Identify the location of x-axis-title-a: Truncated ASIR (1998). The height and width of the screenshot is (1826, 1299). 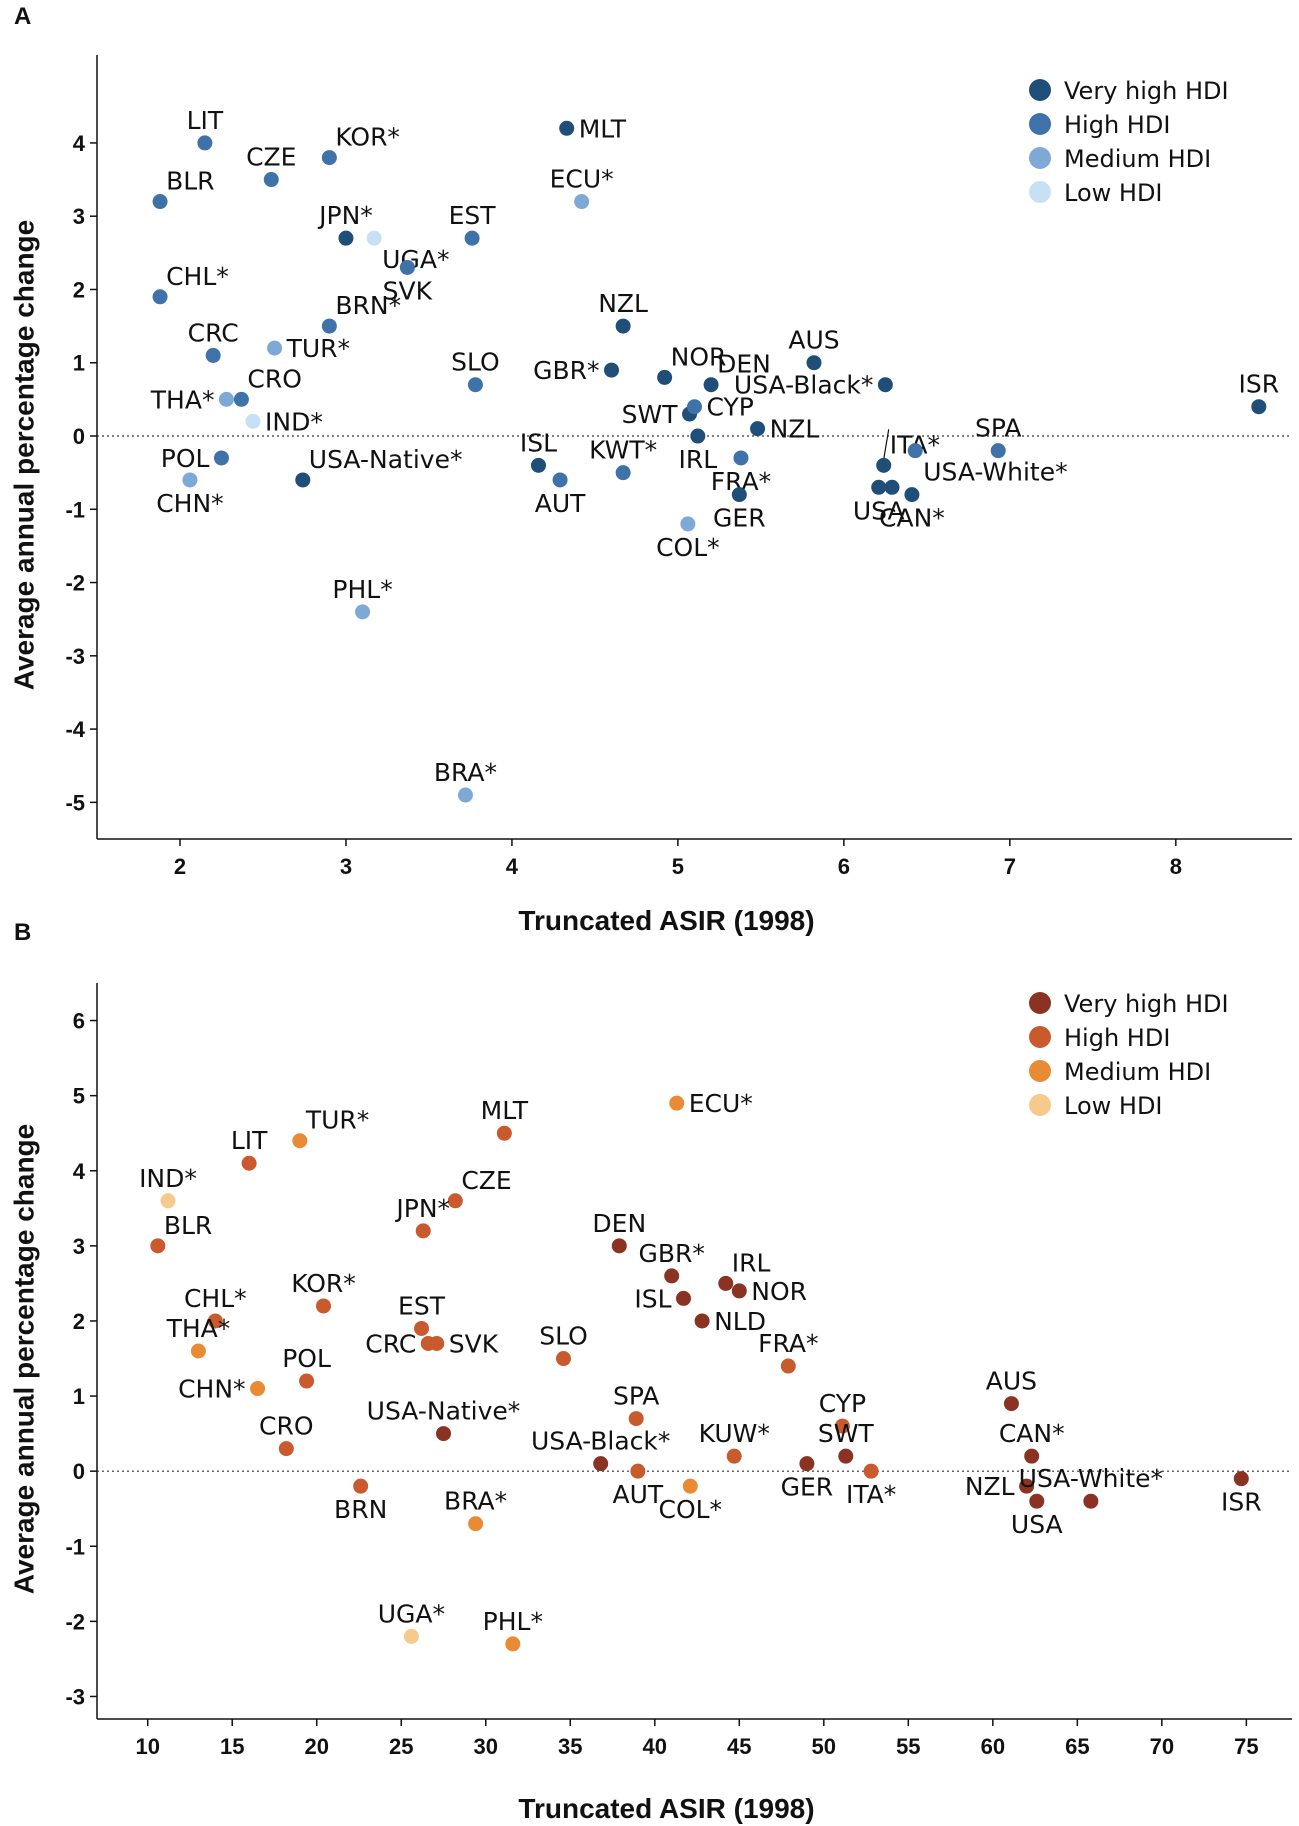
(666, 920).